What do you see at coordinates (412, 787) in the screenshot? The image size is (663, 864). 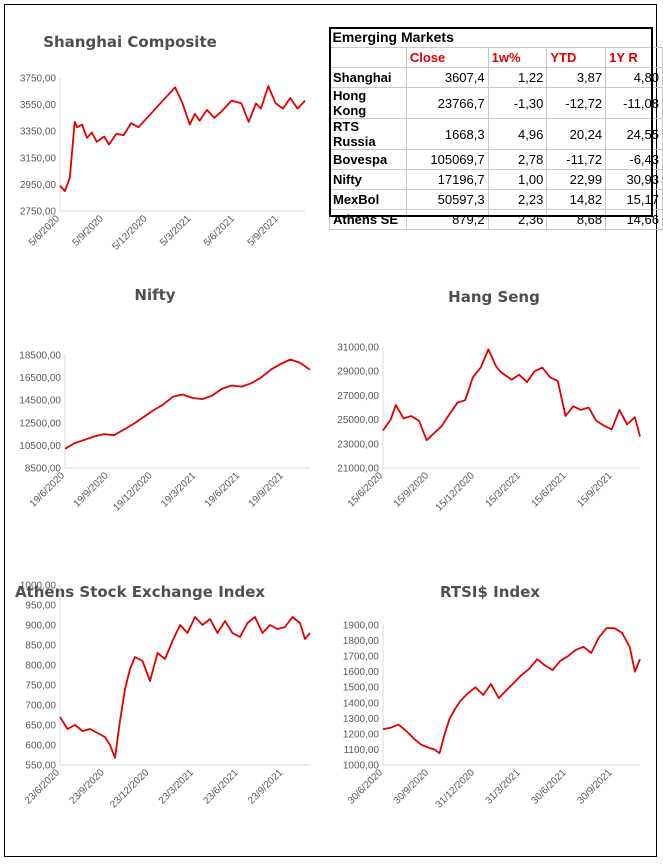 I see `x-tick-label: 30/9/2020` at bounding box center [412, 787].